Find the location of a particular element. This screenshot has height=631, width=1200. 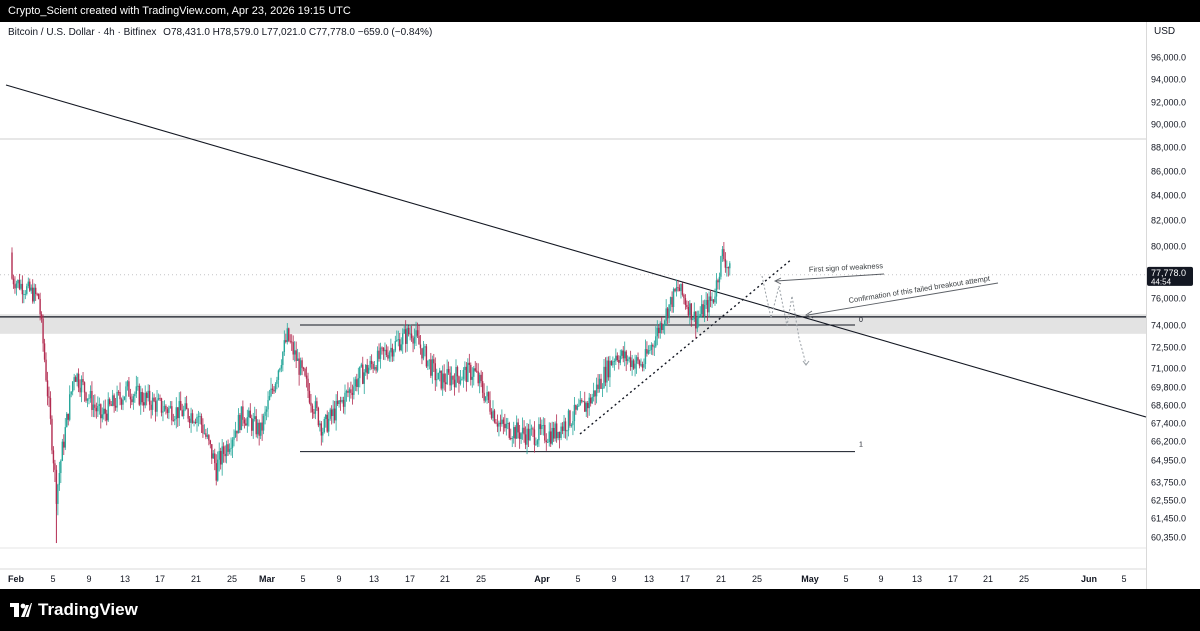

tradingview-logo: TradingView is located at coordinates (74, 610).